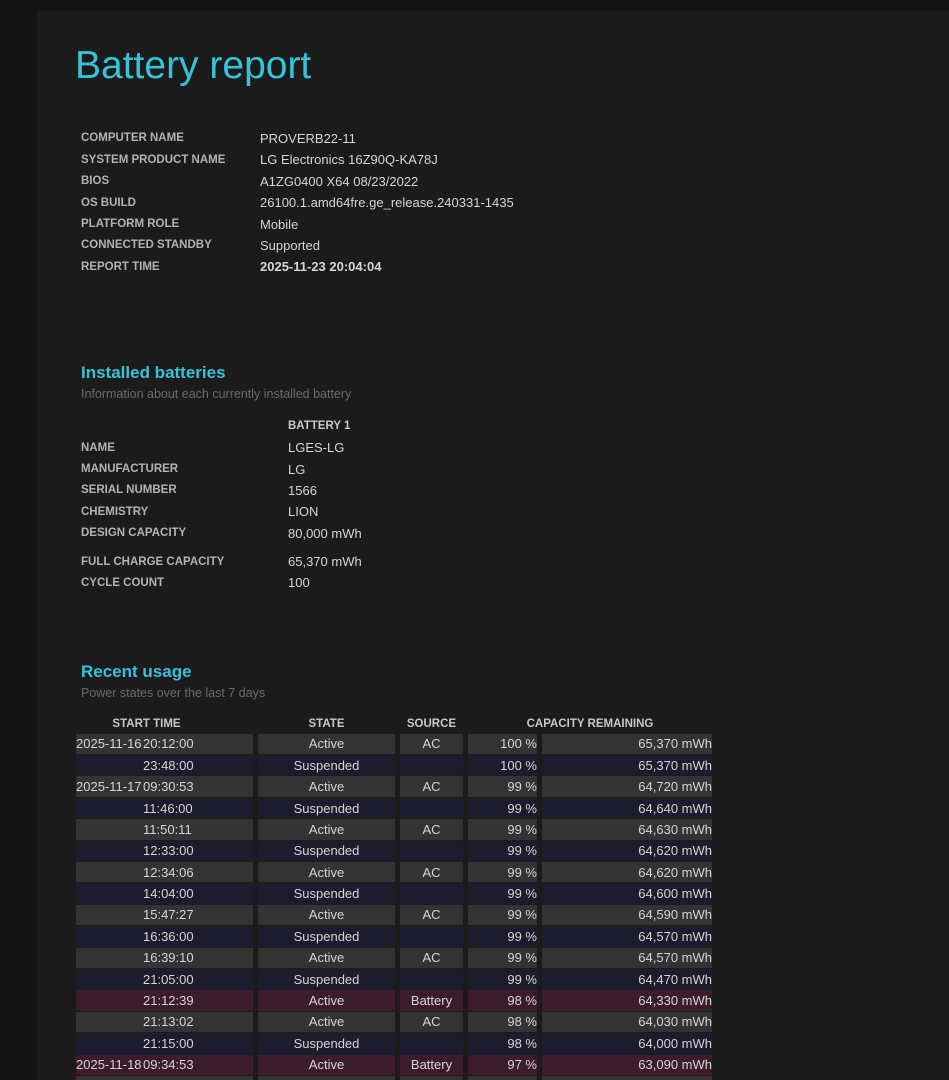  What do you see at coordinates (515, 223) in the screenshot?
I see `system-info-row: PLATFORM ROLE Mobile` at bounding box center [515, 223].